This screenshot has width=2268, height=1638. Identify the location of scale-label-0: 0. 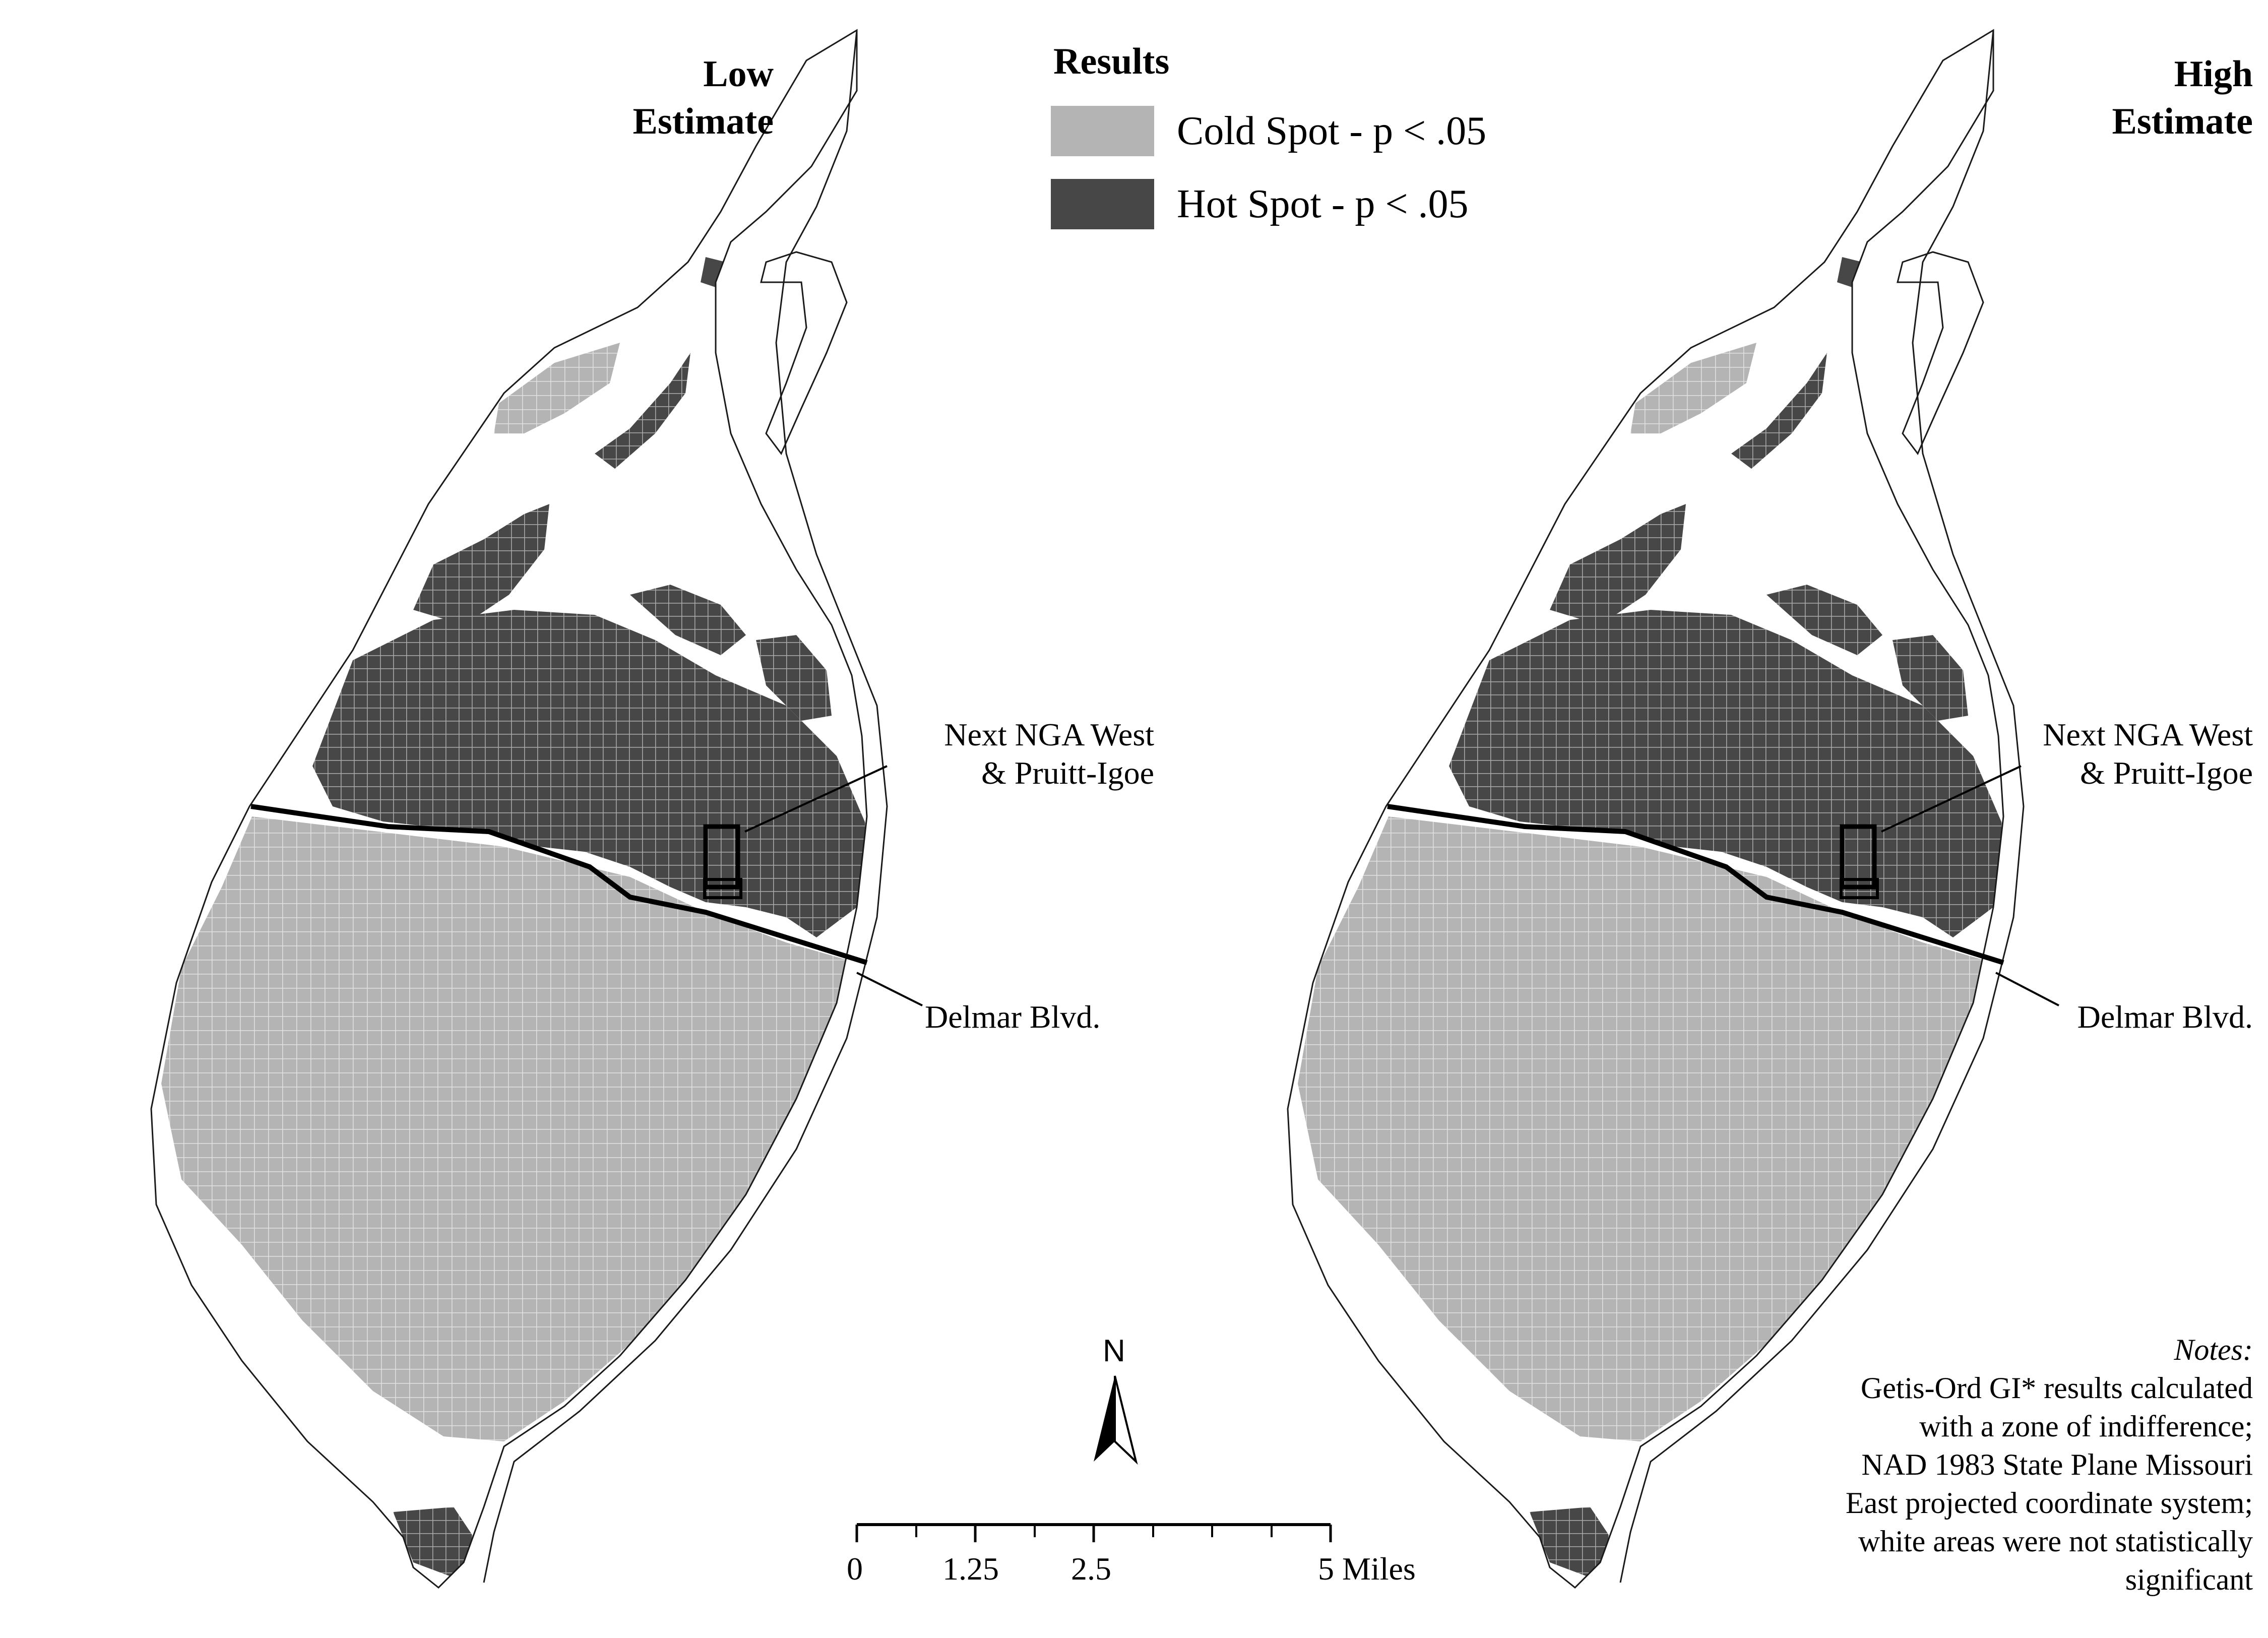
(855, 1569).